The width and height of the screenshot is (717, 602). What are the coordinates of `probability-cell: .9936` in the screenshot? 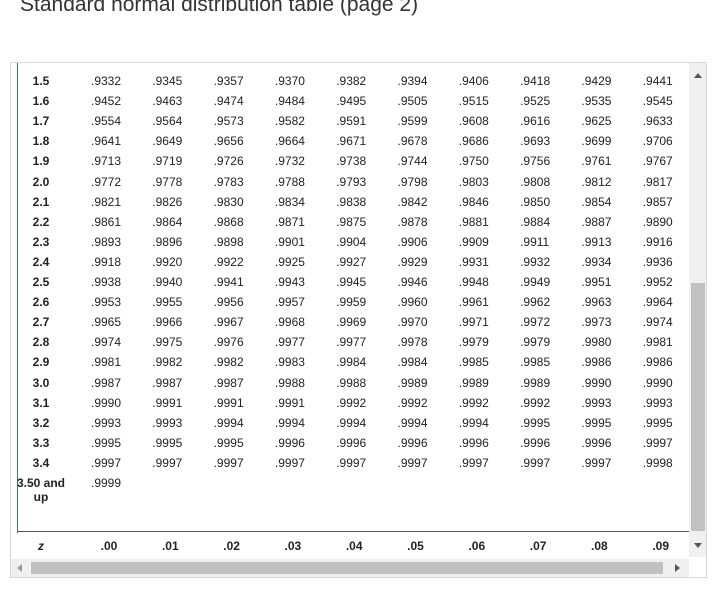 It's located at (657, 261).